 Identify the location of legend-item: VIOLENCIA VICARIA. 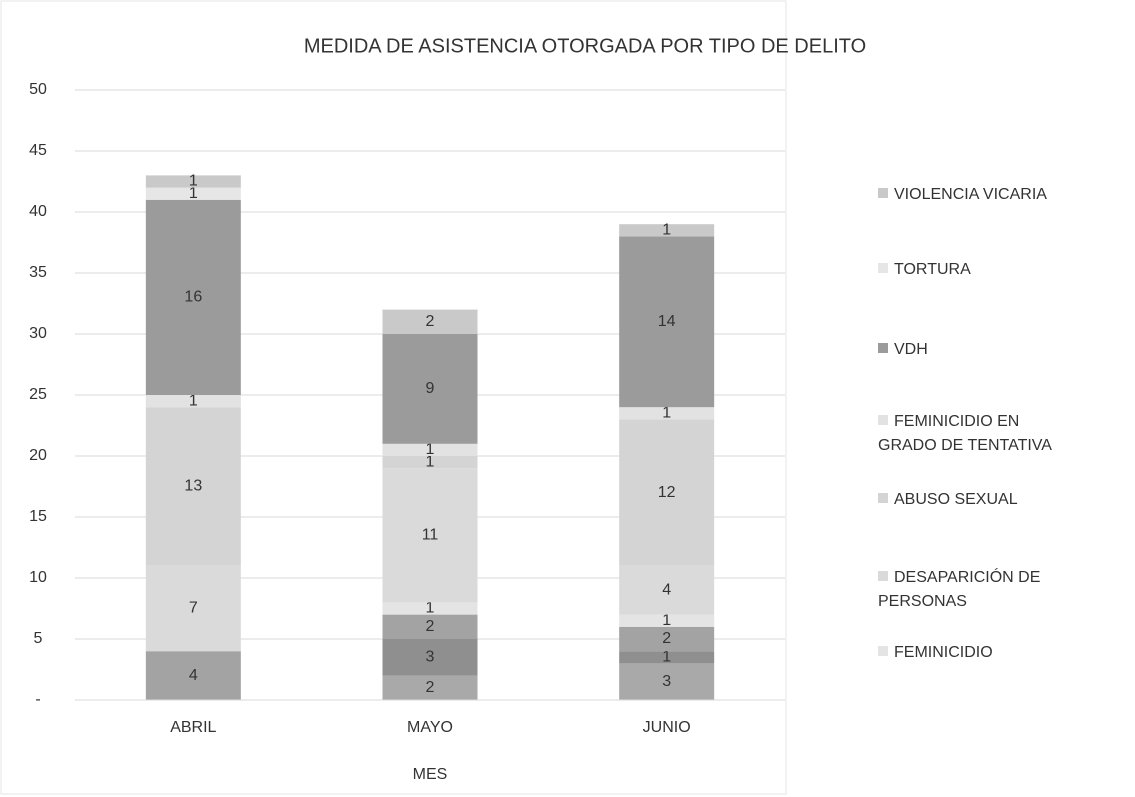
(978, 195).